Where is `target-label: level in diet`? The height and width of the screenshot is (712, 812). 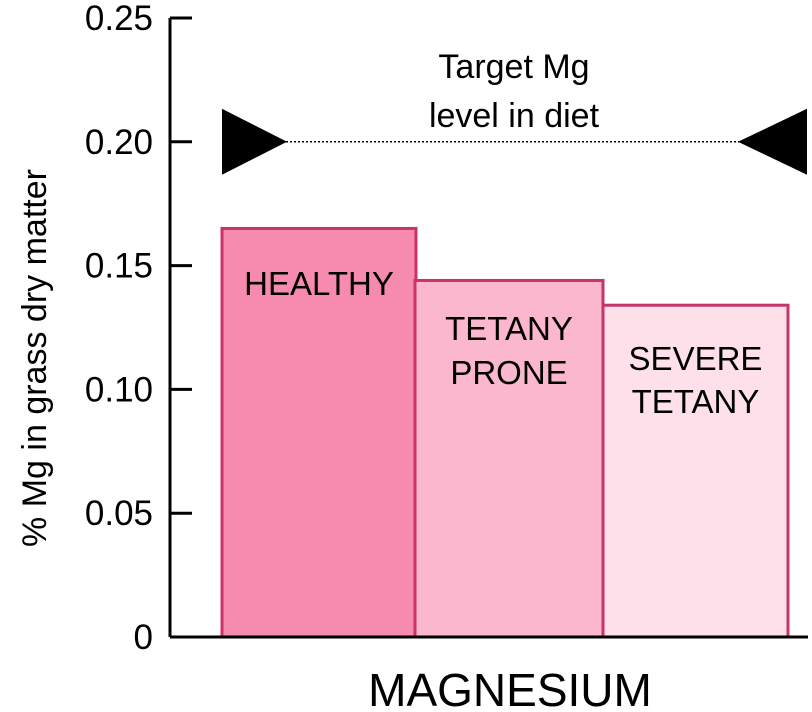 target-label: level in diet is located at coordinates (514, 116).